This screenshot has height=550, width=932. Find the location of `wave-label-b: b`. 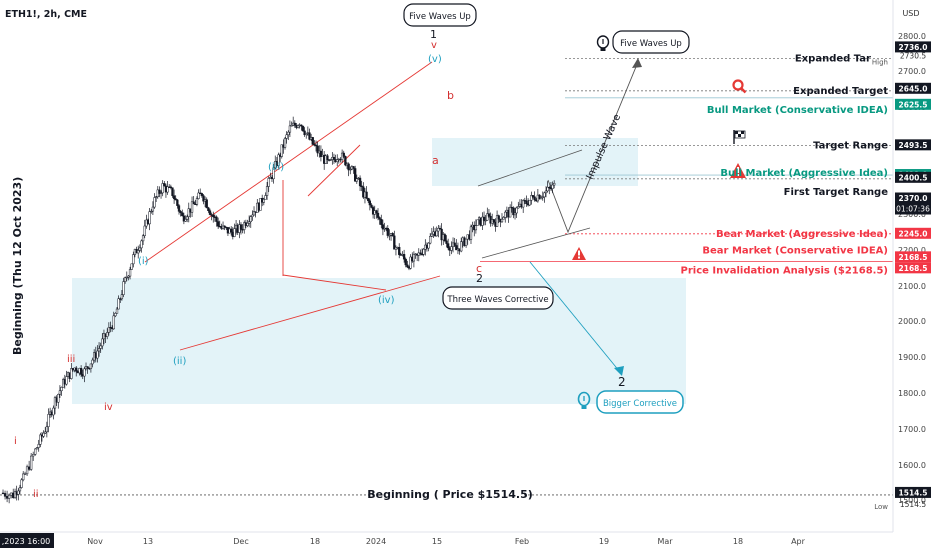

wave-label-b: b is located at coordinates (450, 95).